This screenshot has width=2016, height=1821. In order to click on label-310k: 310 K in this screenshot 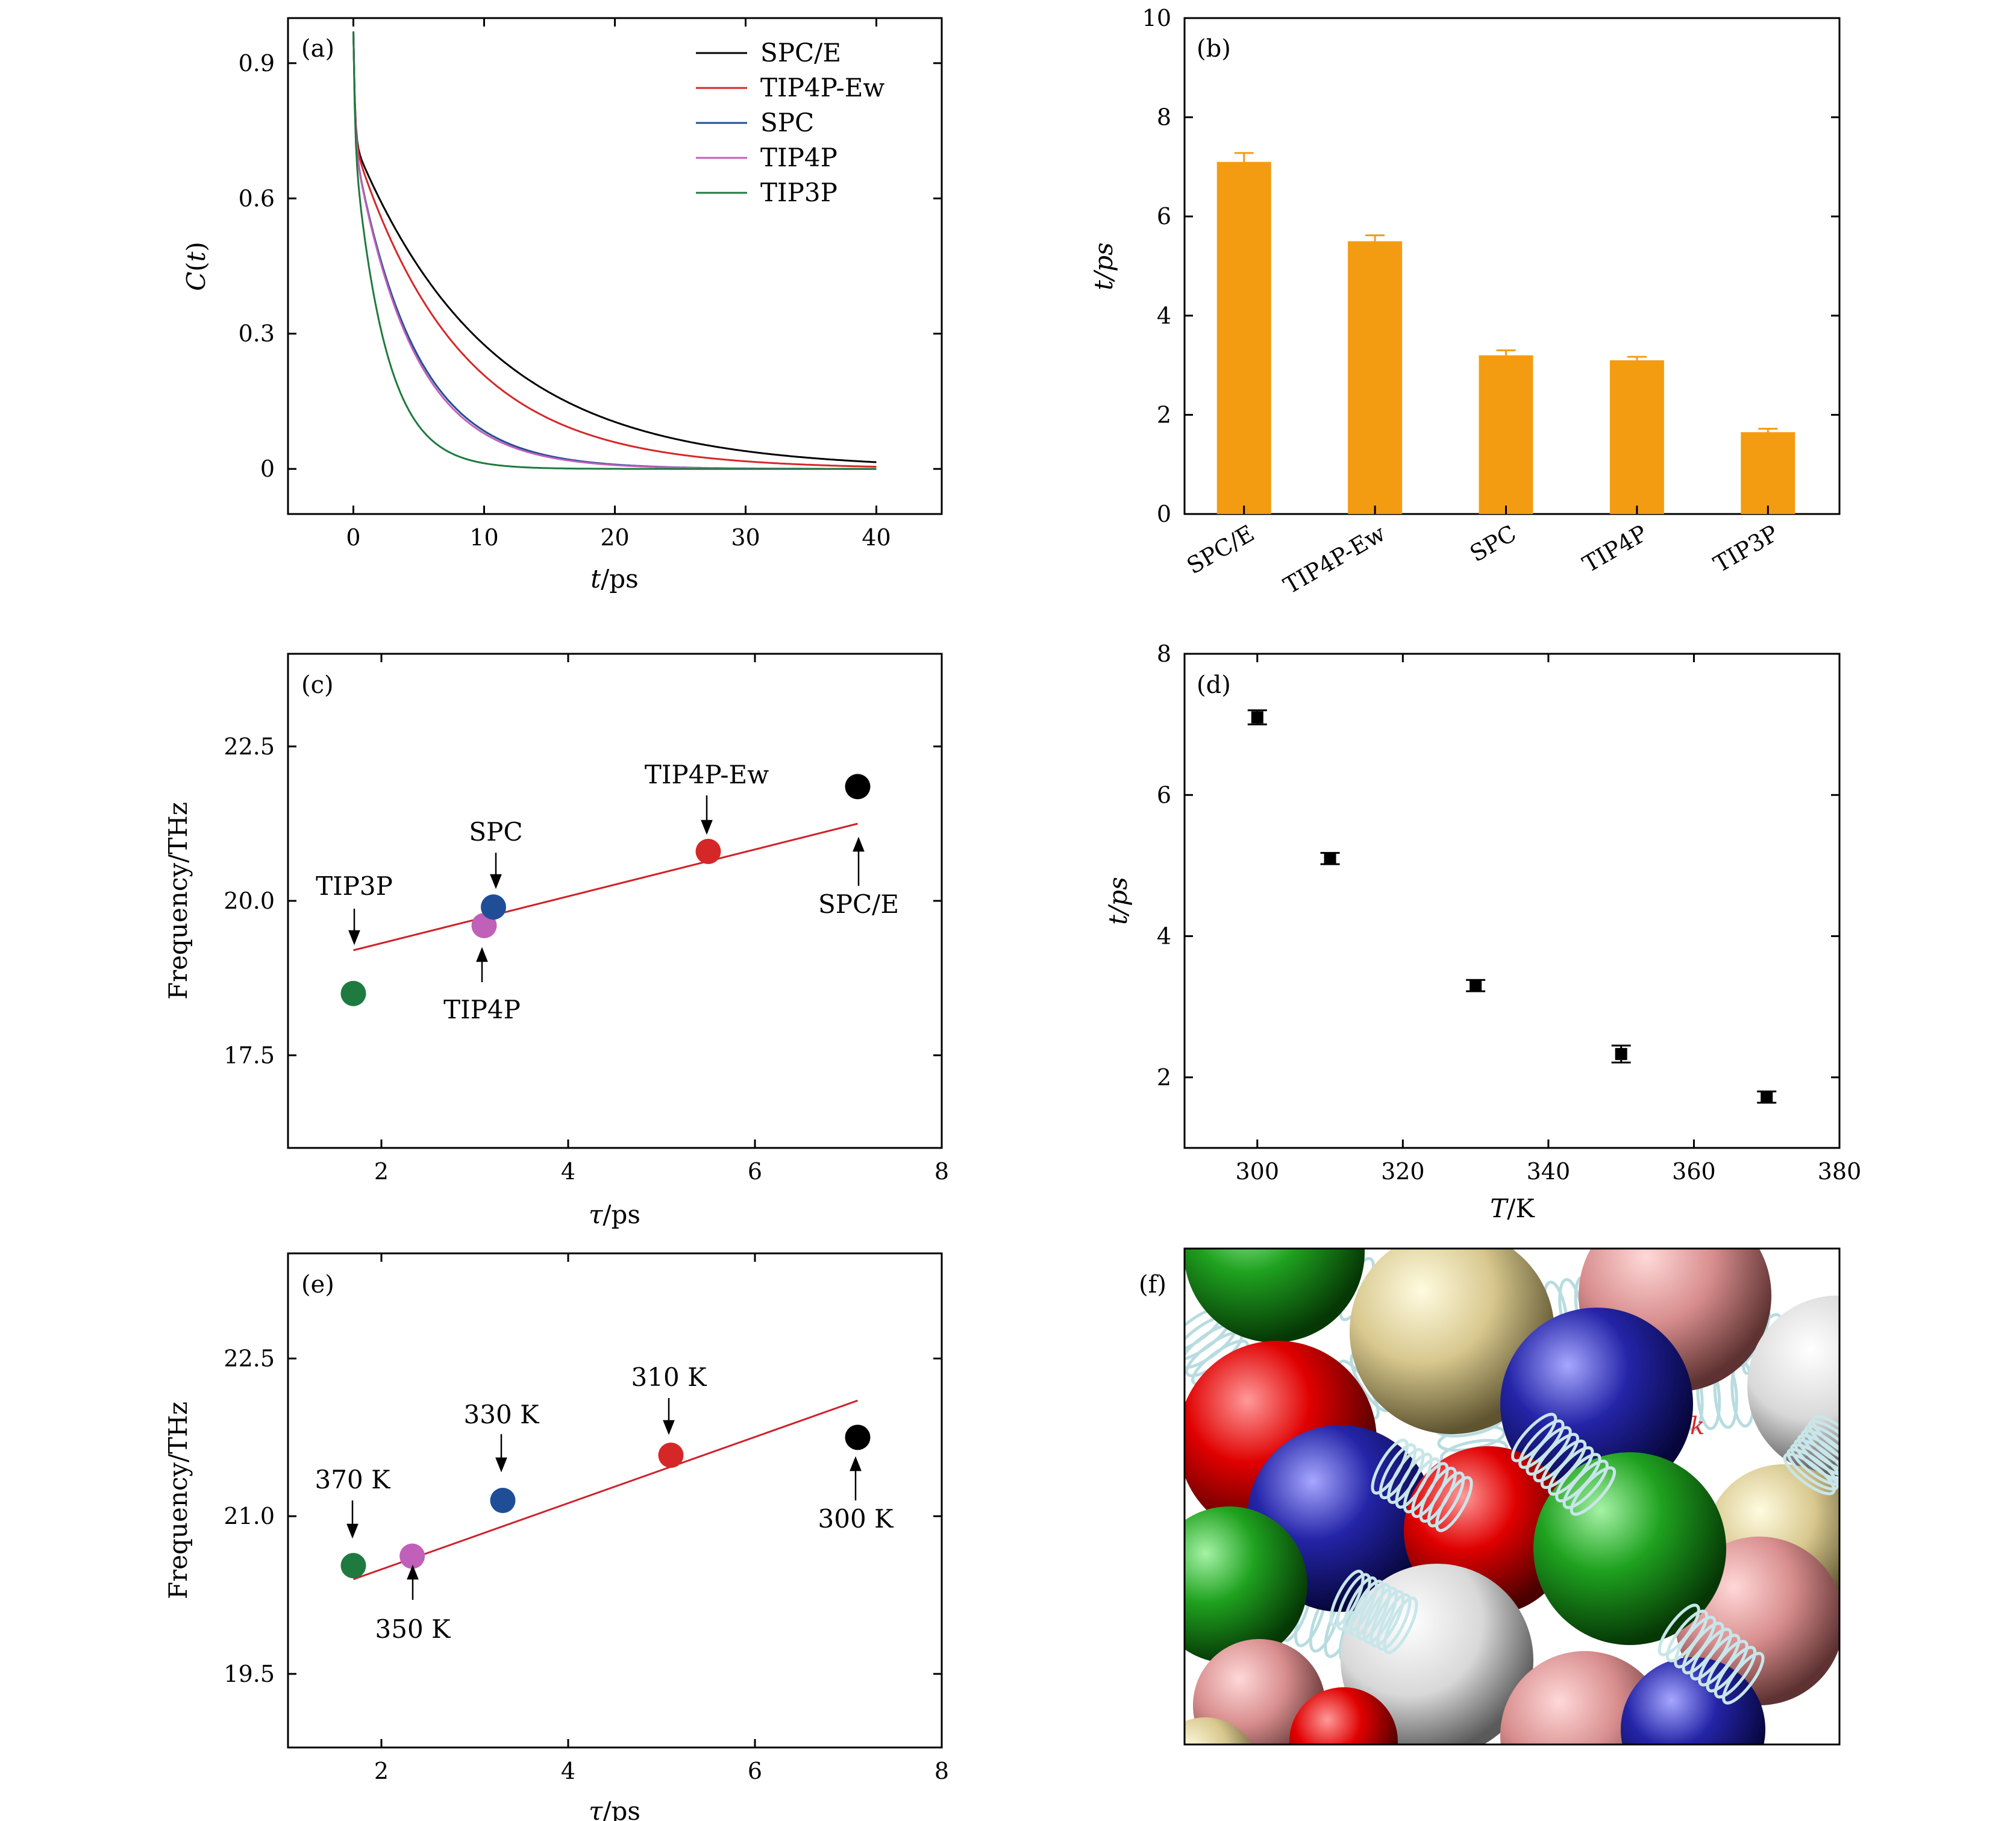, I will do `click(669, 1377)`.